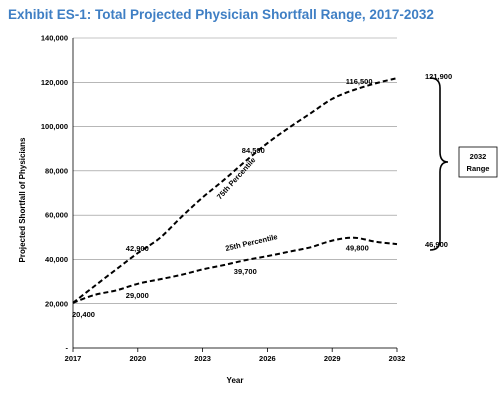  I want to click on range-bracket, so click(439, 164).